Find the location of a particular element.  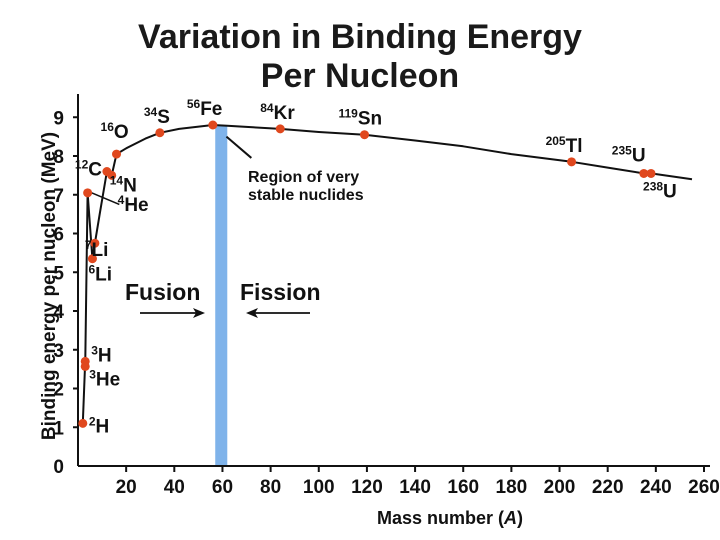

nuclide-point-16o is located at coordinates (117, 154).